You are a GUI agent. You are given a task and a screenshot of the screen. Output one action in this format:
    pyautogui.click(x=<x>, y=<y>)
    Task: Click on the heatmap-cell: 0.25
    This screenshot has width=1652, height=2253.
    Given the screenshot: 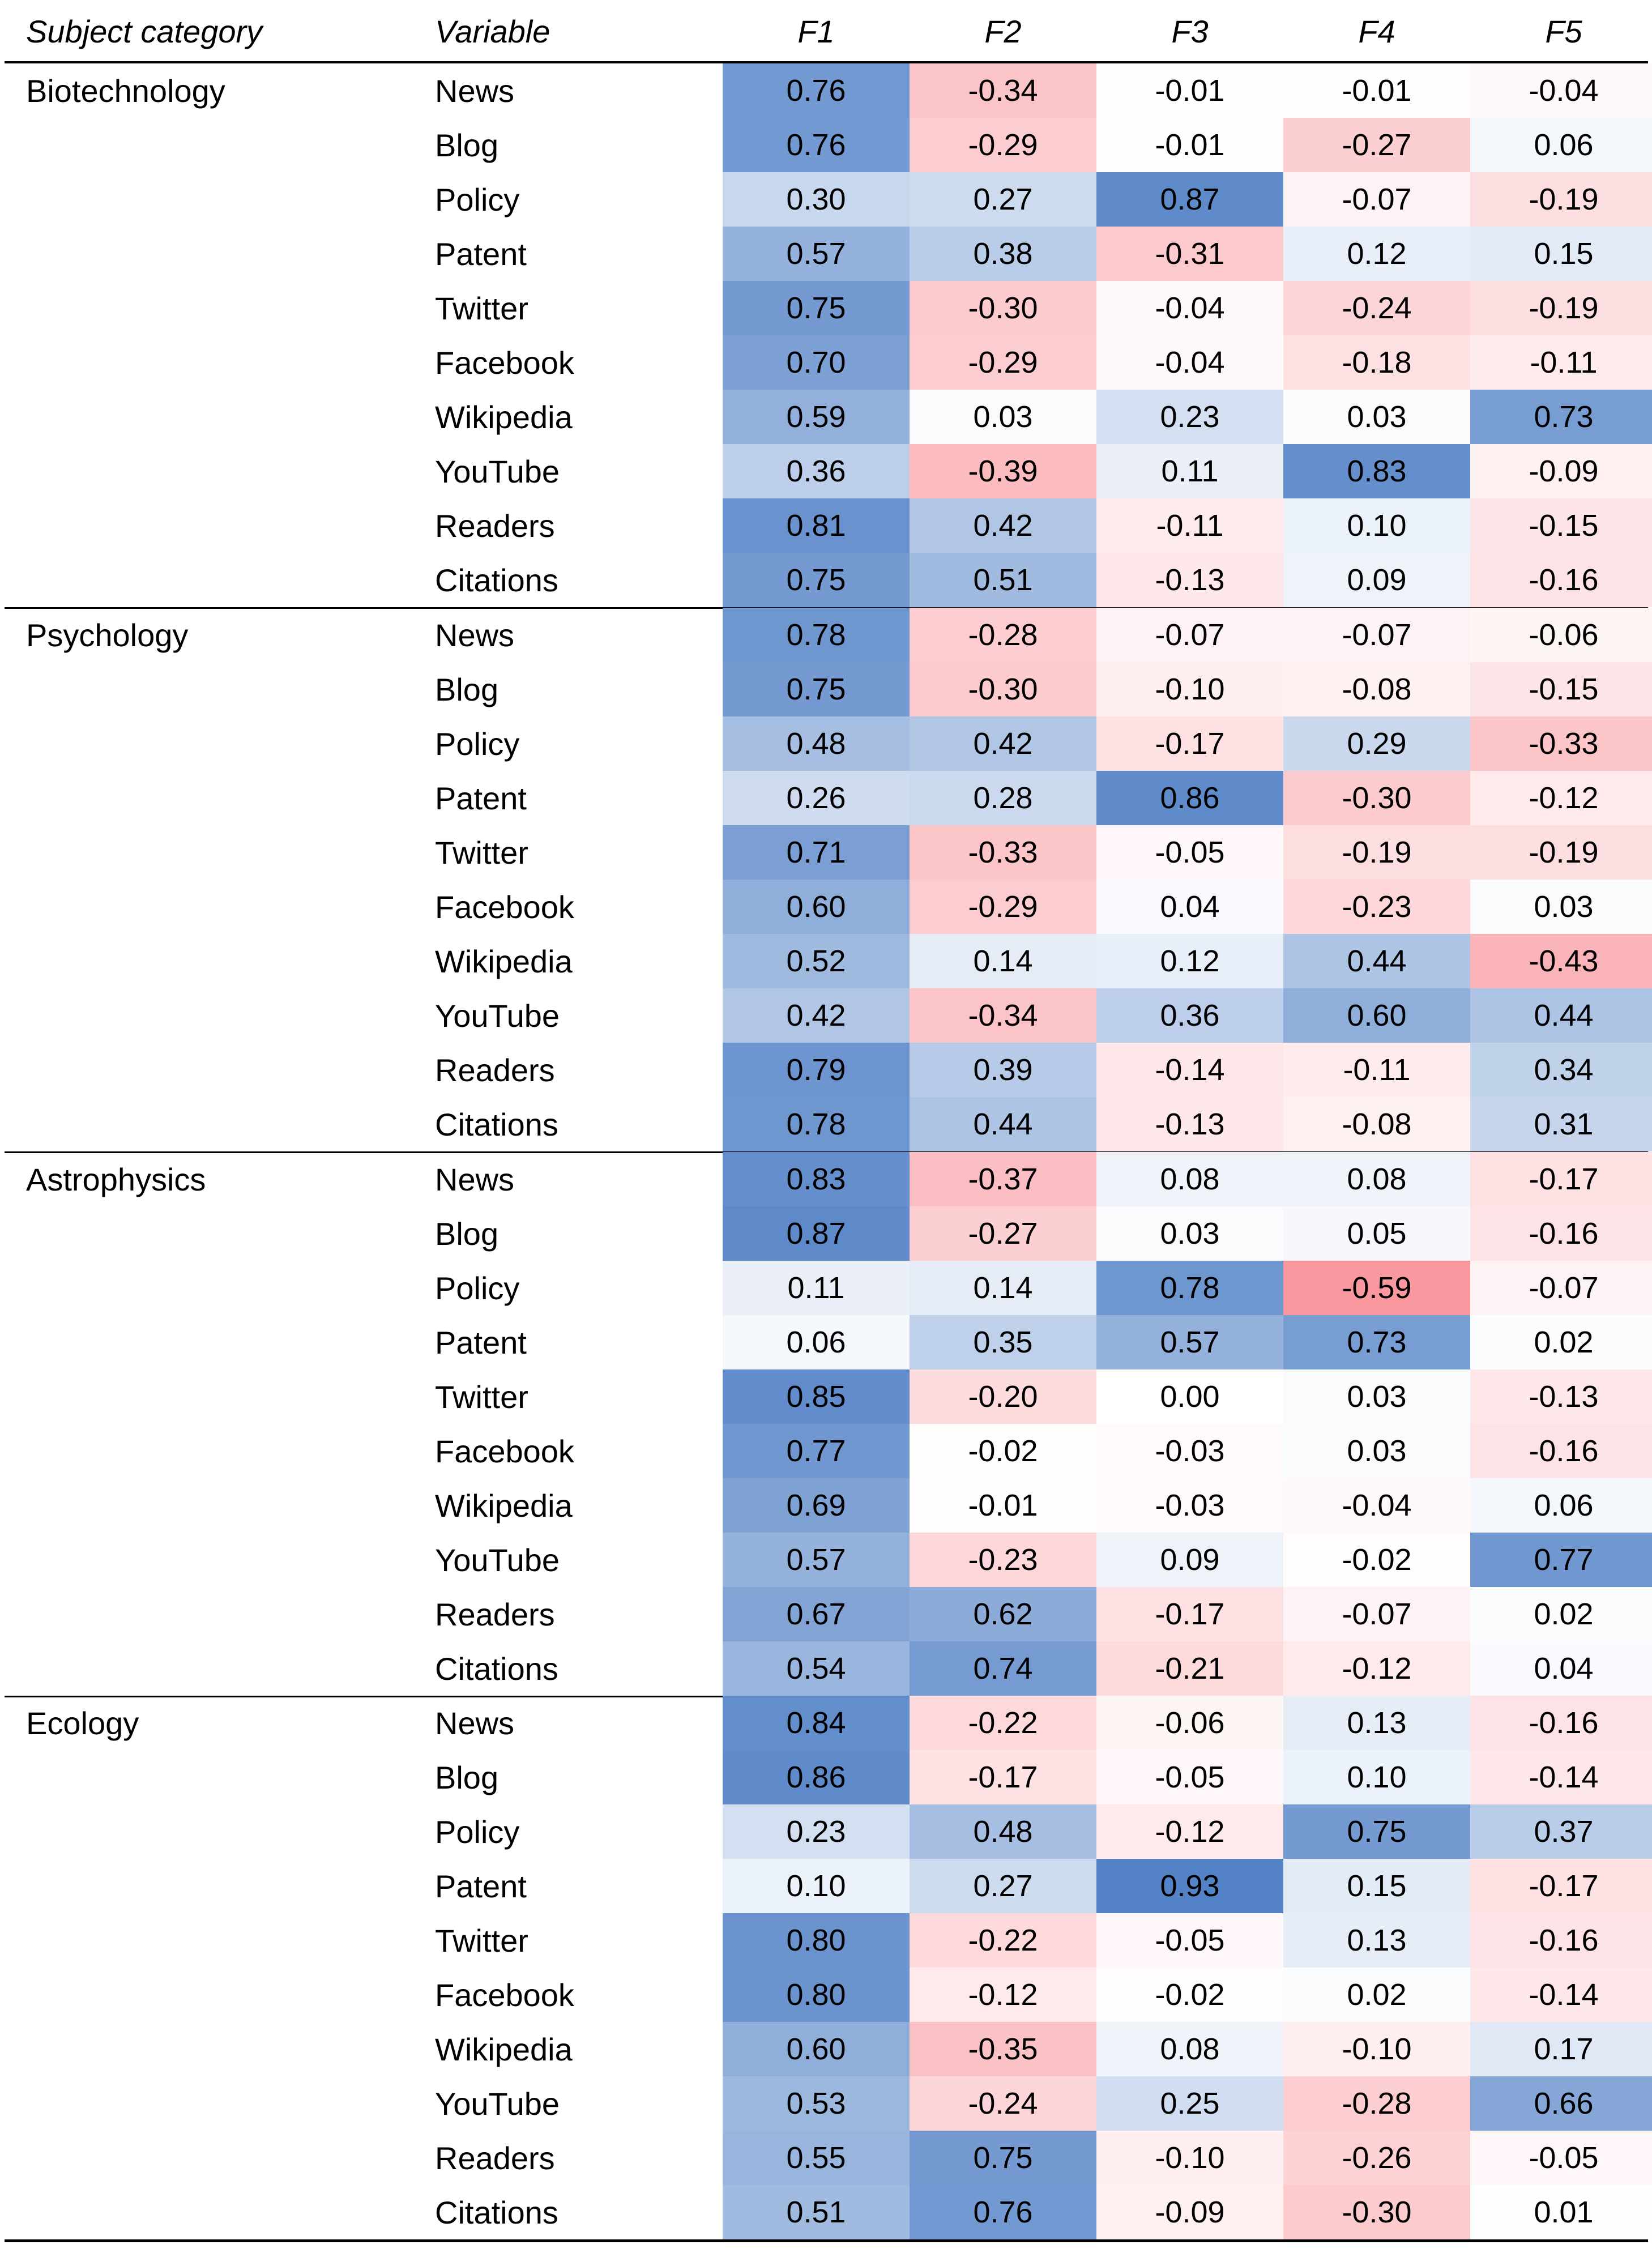 What is the action you would take?
    pyautogui.click(x=1189, y=2103)
    